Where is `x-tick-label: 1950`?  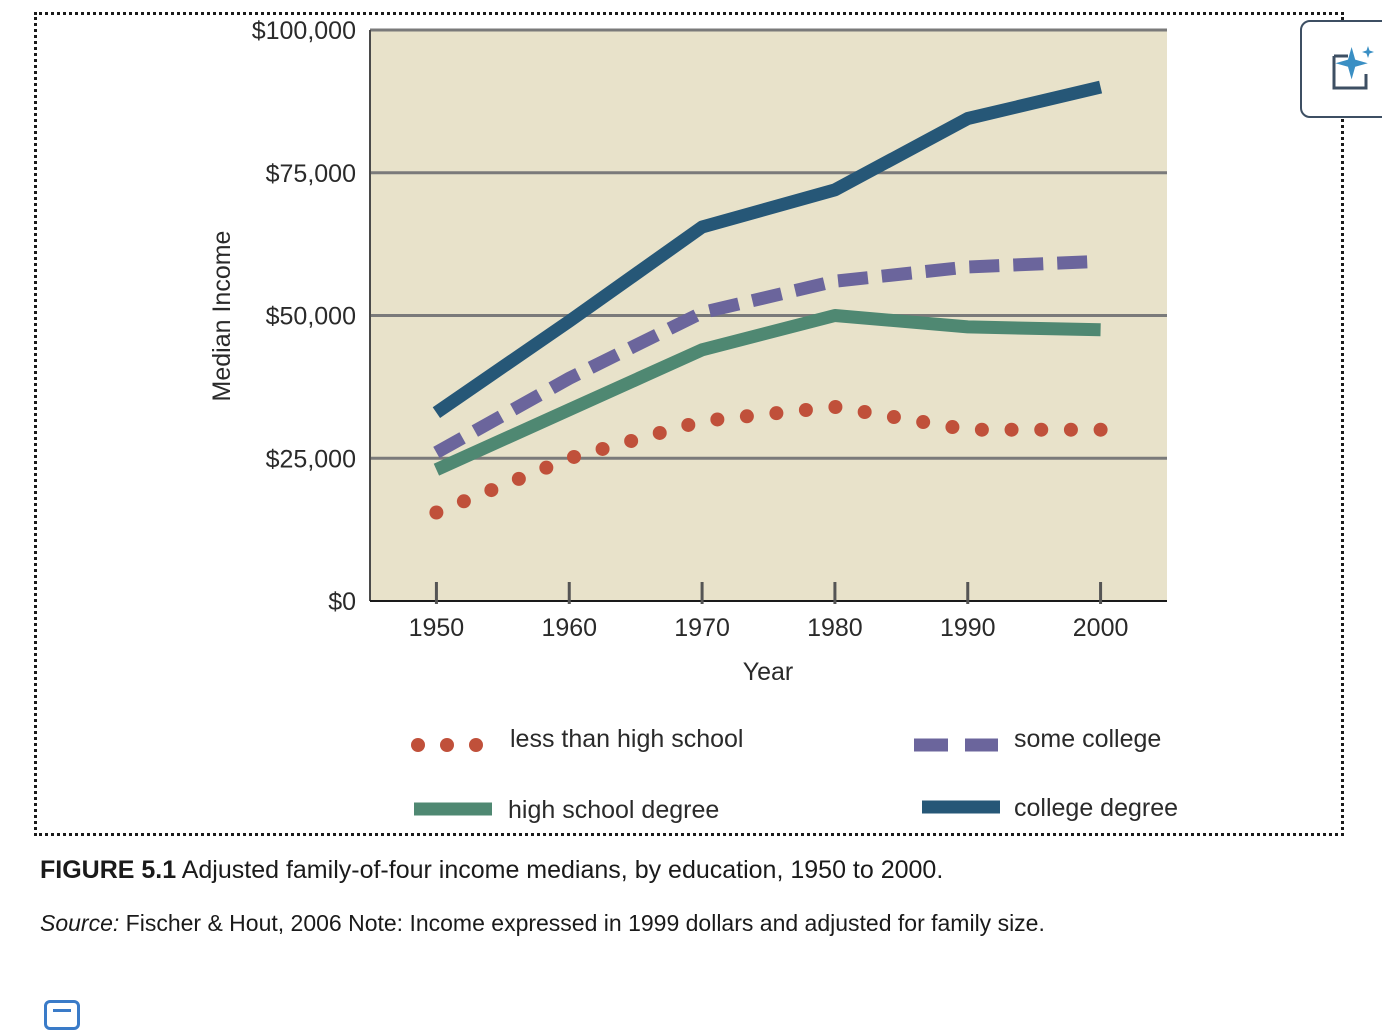
x-tick-label: 1950 is located at coordinates (437, 628).